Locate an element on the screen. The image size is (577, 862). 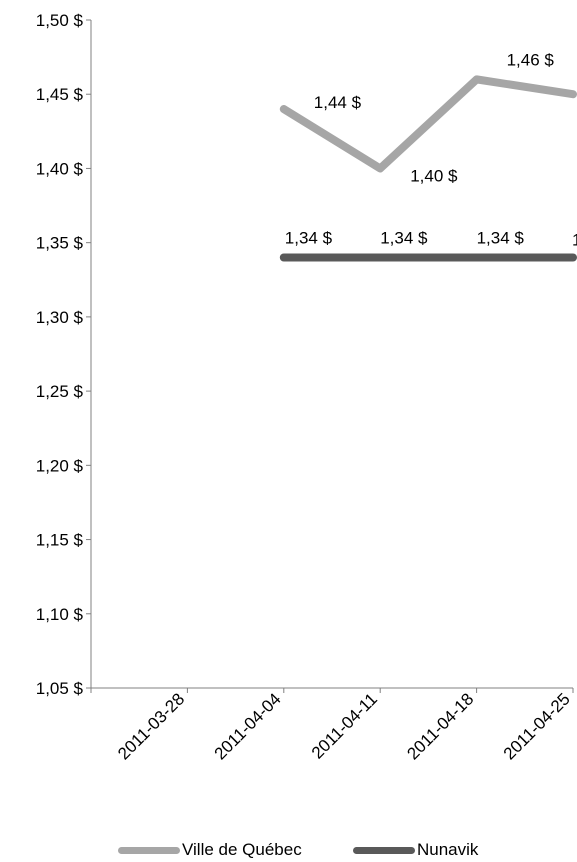
legend-label-ville-de-quebec: Ville de Québec is located at coordinates (242, 849).